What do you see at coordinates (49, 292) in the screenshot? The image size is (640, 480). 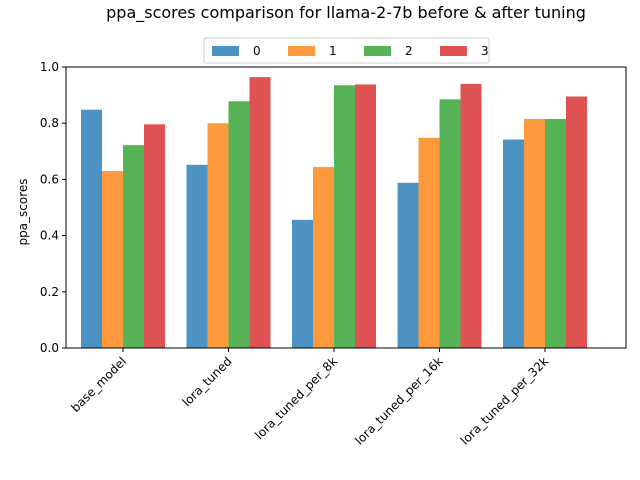 I see `y-tick-label: 0.2` at bounding box center [49, 292].